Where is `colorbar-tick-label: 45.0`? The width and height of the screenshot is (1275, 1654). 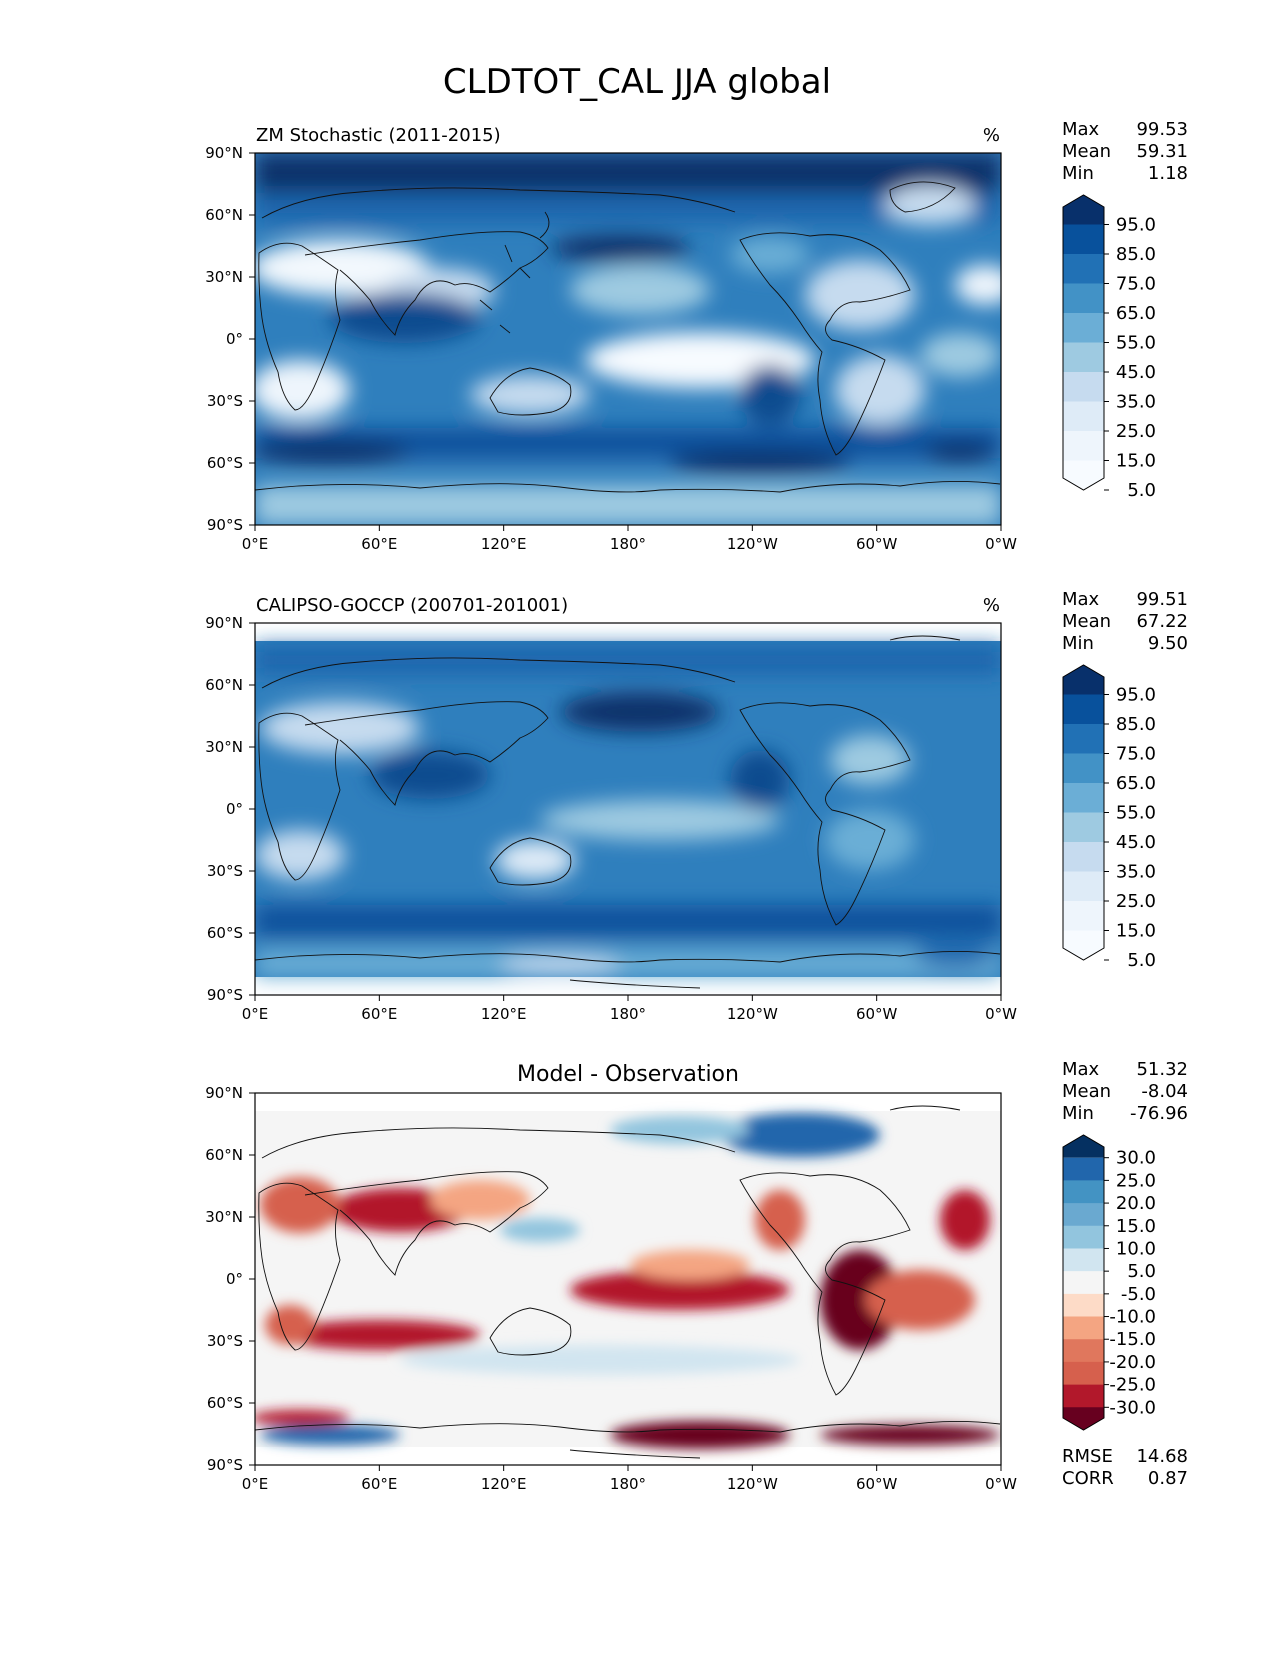 colorbar-tick-label: 45.0 is located at coordinates (1136, 842).